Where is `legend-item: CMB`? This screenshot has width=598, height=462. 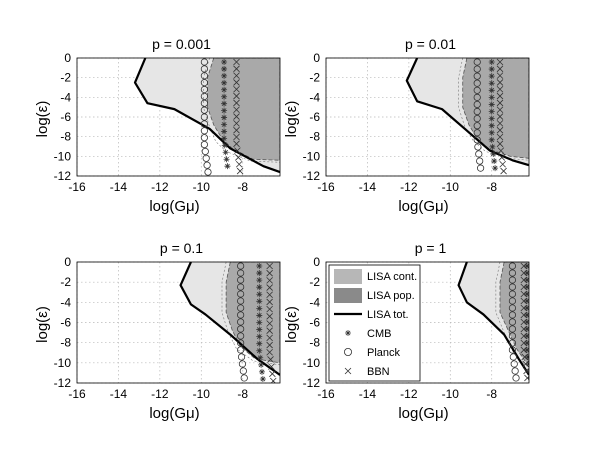
legend-item: CMB is located at coordinates (368, 334).